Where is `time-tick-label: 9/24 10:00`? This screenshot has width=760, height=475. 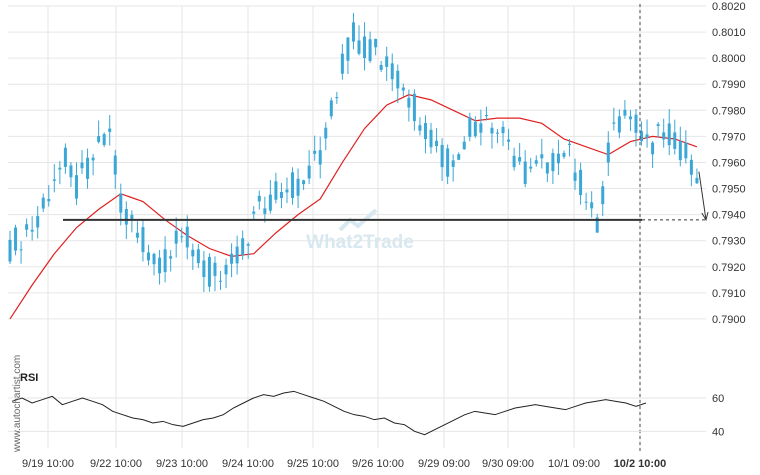
time-tick-label: 9/24 10:00 is located at coordinates (248, 464).